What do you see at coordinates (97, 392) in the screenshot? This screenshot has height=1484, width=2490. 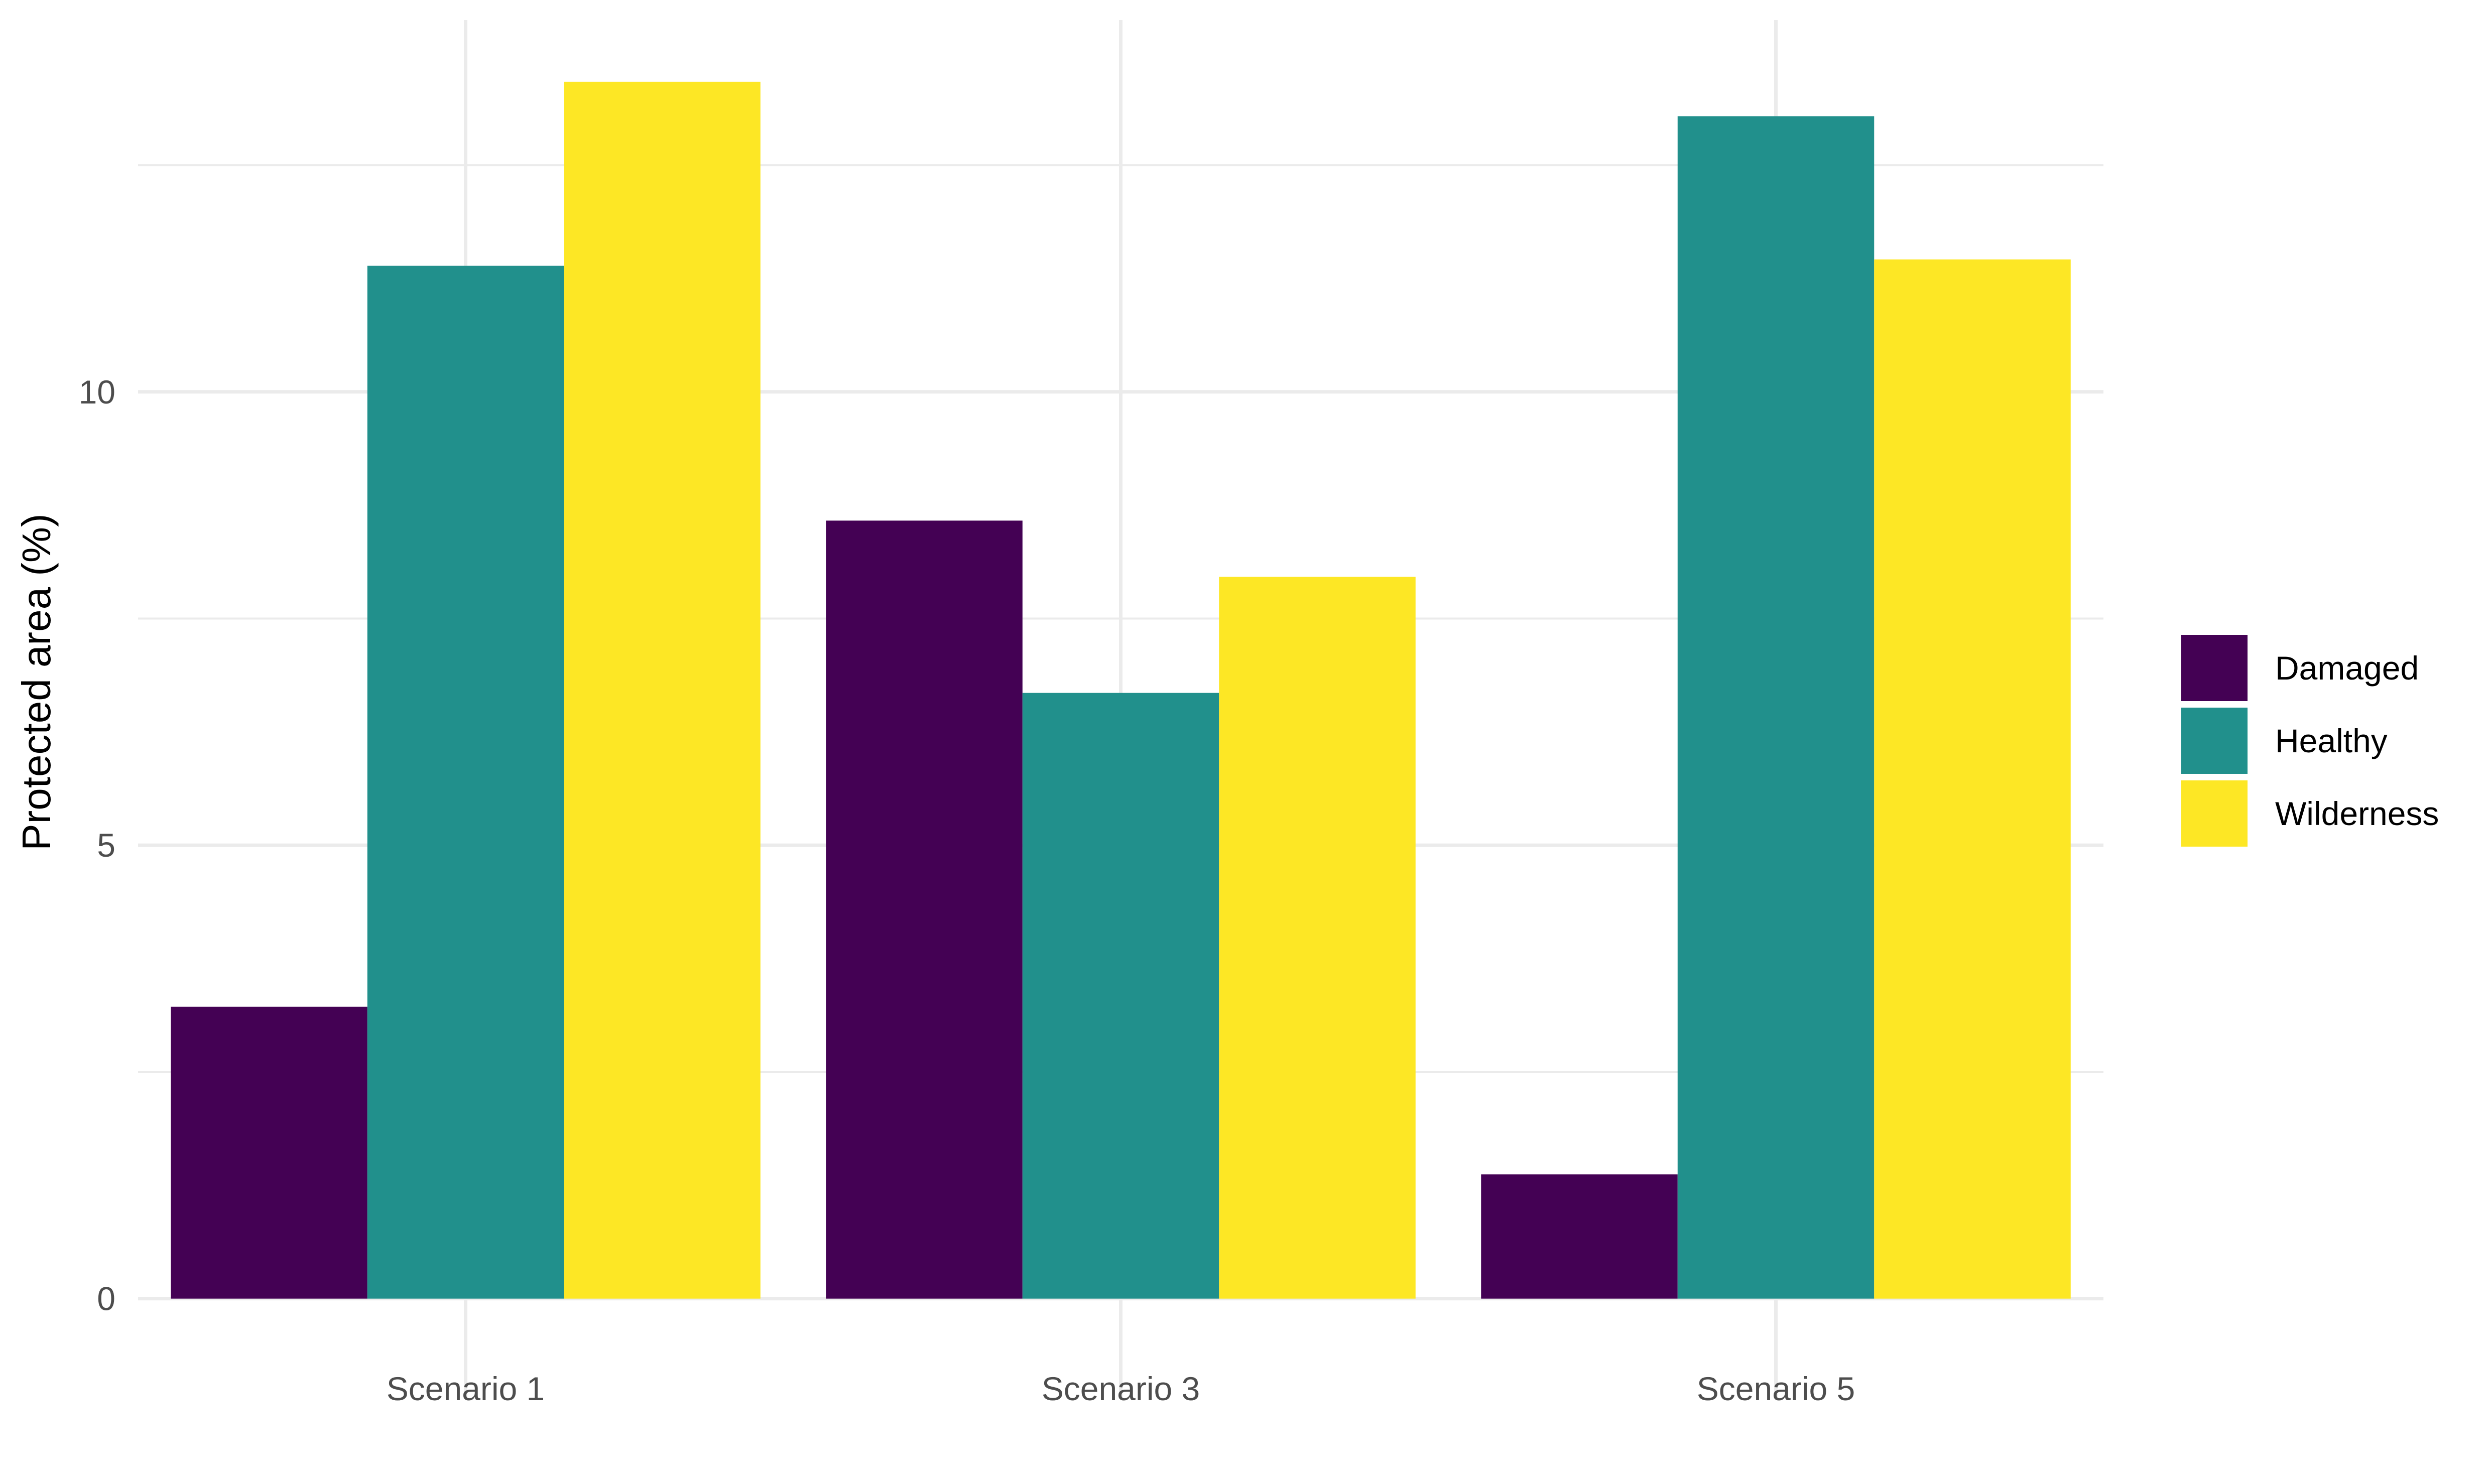 I see `y-tick-label: 10` at bounding box center [97, 392].